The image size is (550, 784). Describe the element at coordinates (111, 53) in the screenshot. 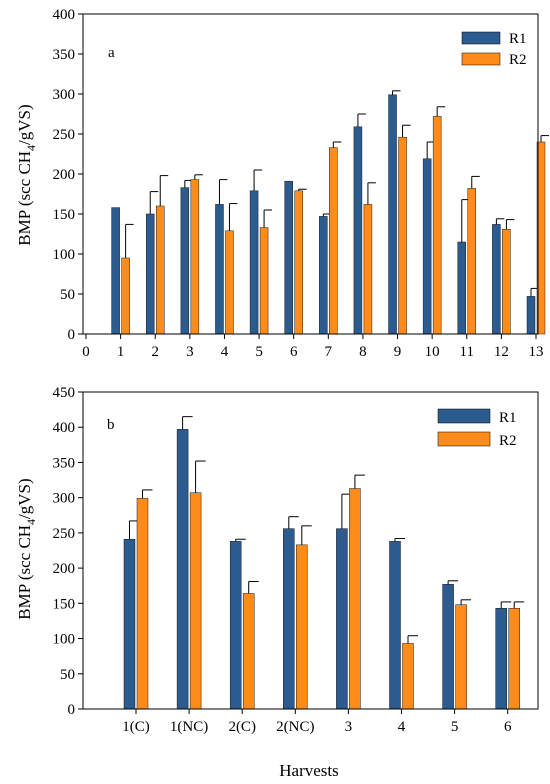

I see `panel-a-label: a` at that location.